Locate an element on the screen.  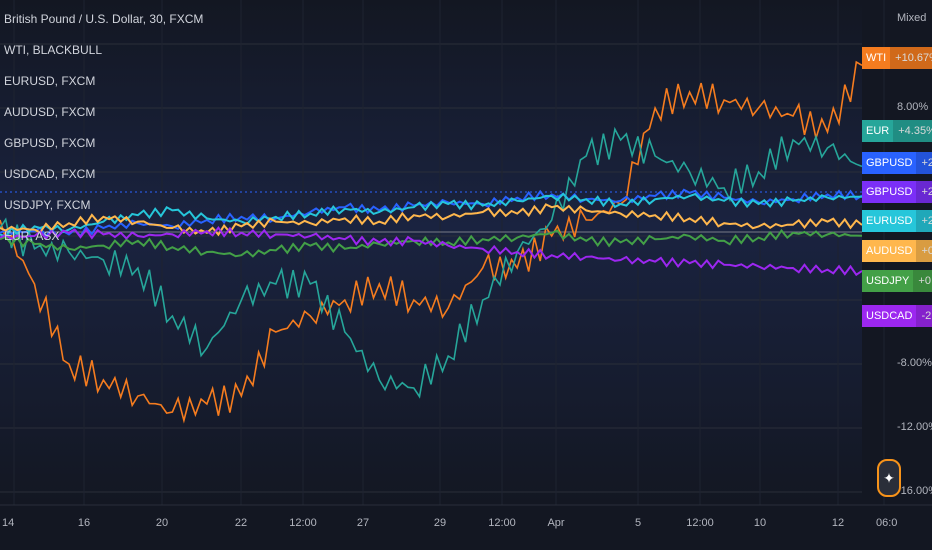
x-tick-label: 5 is located at coordinates (638, 523).